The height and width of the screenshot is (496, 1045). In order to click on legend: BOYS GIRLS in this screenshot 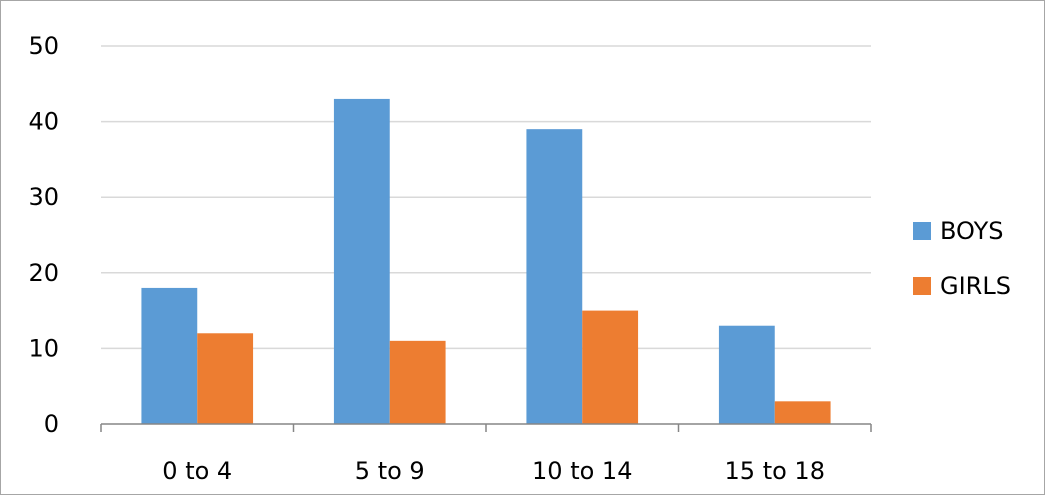, I will do `click(962, 258)`.